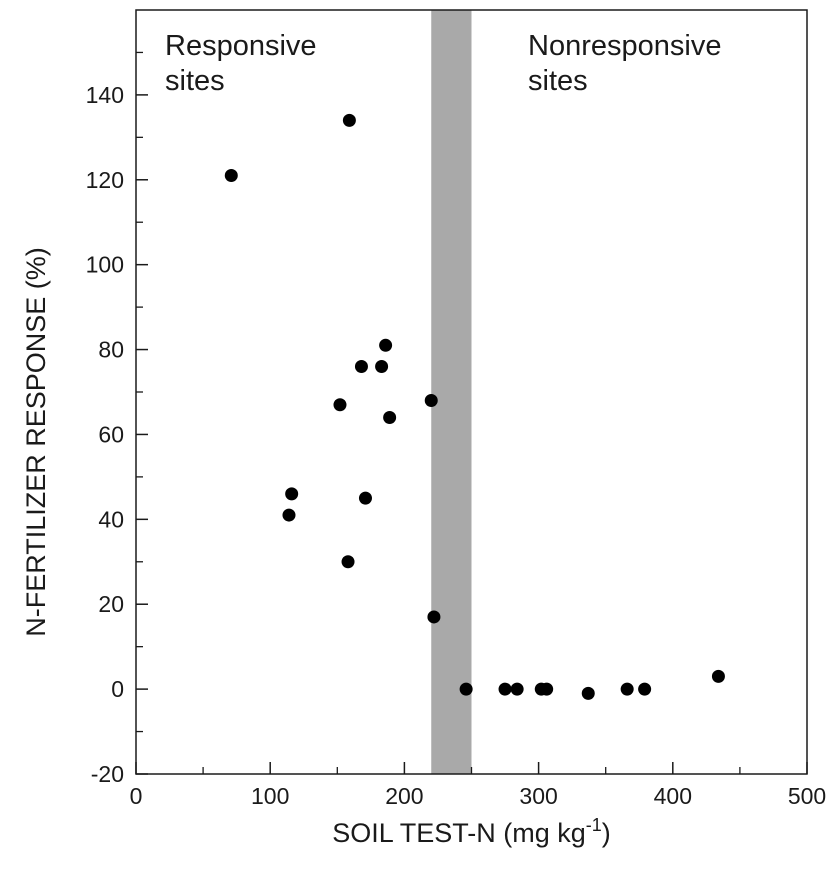 This screenshot has height=881, width=833. Describe the element at coordinates (594, 825) in the screenshot. I see `x-axis-title-superscript: -1` at that location.